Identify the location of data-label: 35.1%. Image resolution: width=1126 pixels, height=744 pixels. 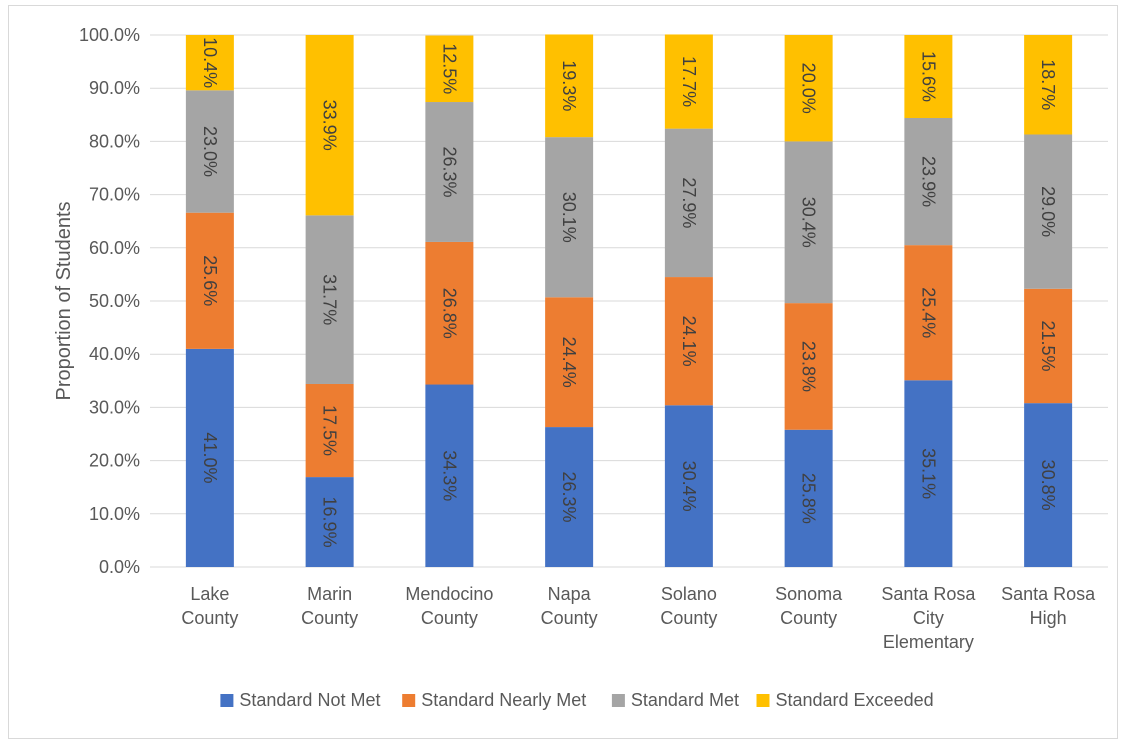
(928, 473).